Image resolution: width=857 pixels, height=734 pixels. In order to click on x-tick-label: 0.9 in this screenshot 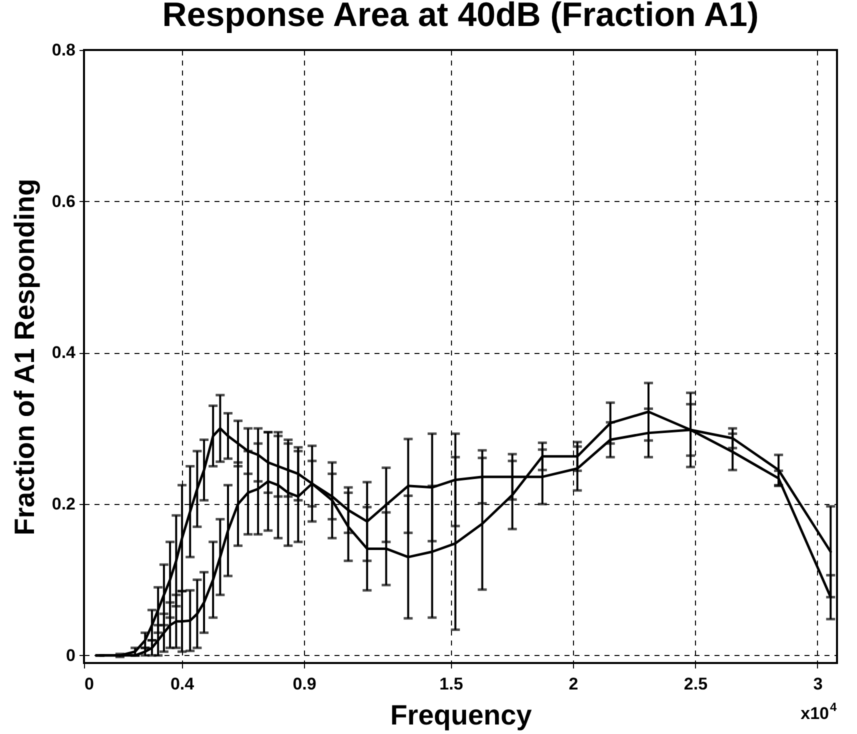, I will do `click(304, 684)`.